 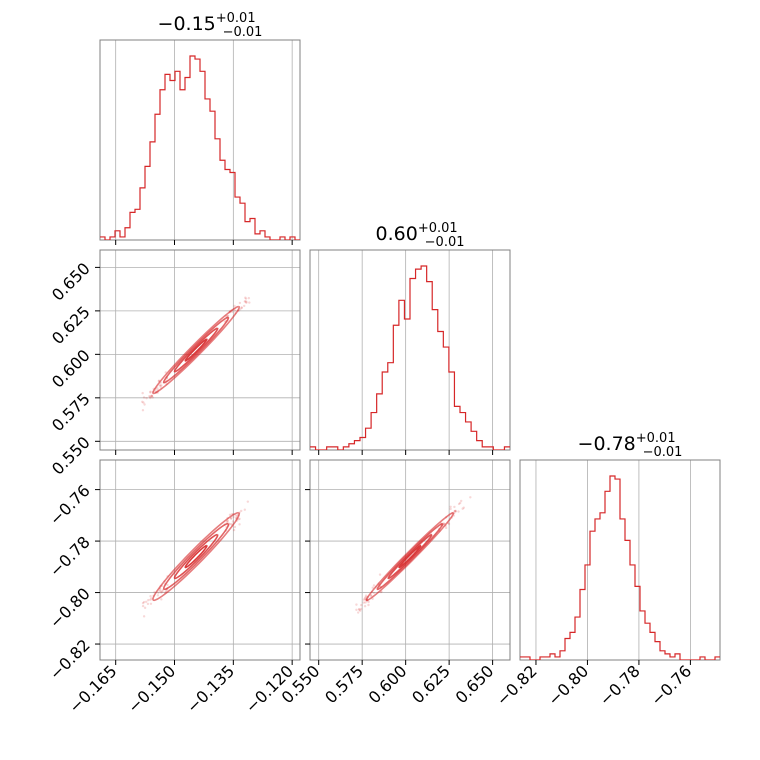 I want to click on histogram-p0, so click(x=200, y=147).